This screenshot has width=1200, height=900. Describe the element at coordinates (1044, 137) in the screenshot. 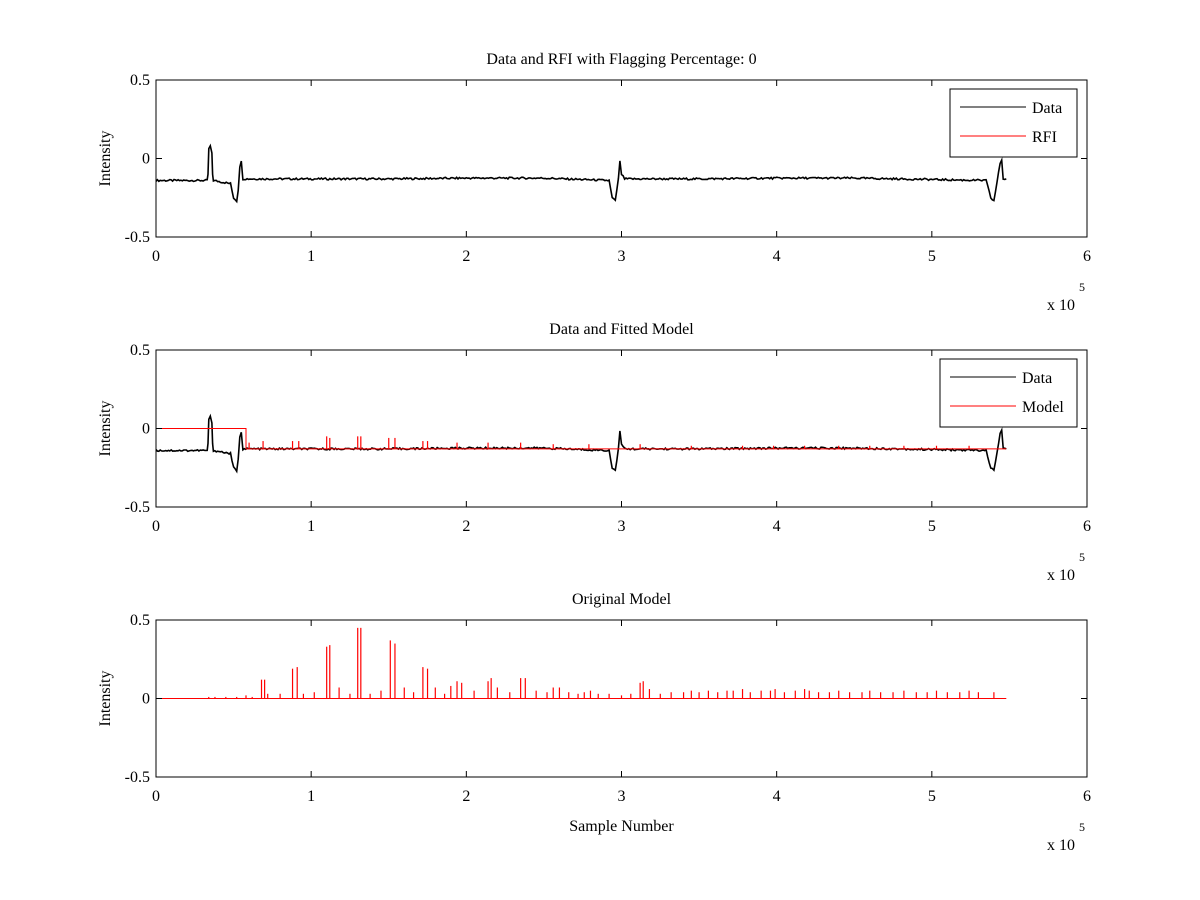

I see `legend-entry: RFI` at that location.